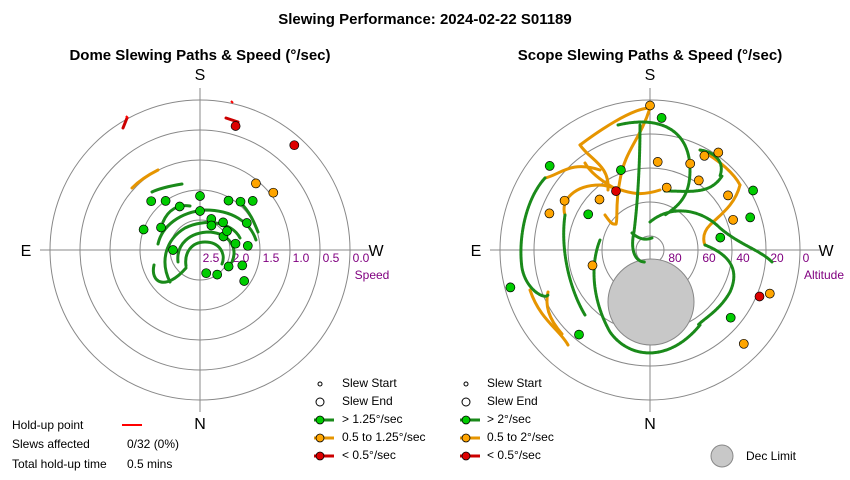 This screenshot has height=480, width=850. What do you see at coordinates (301, 258) in the screenshot?
I see `dome-tick: 1.0` at bounding box center [301, 258].